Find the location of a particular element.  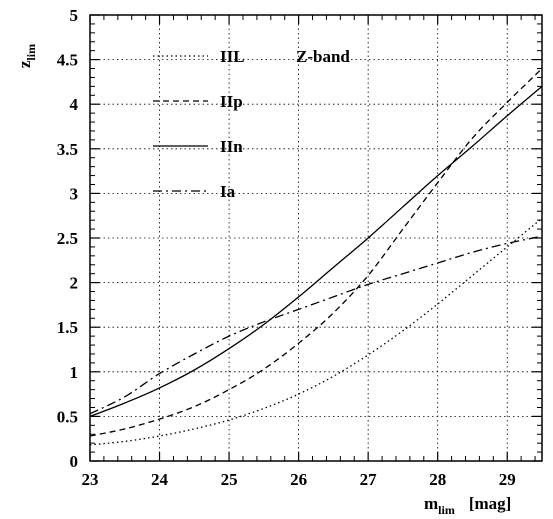

y-axis-title-sub: lim is located at coordinates (31, 52).